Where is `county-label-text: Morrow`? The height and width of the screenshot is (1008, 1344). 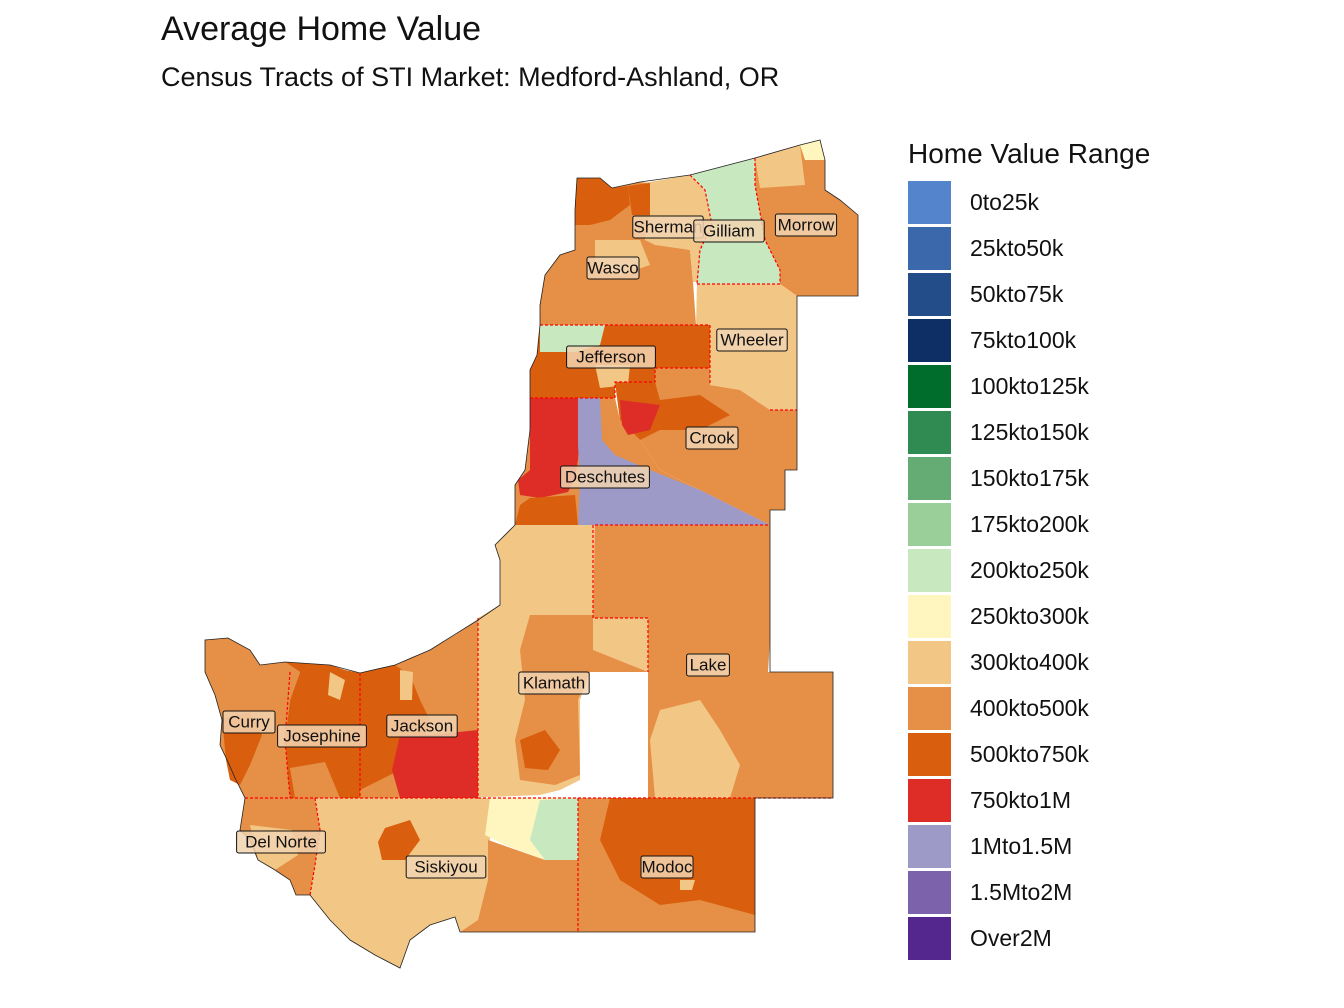
county-label-text: Morrow is located at coordinates (806, 225).